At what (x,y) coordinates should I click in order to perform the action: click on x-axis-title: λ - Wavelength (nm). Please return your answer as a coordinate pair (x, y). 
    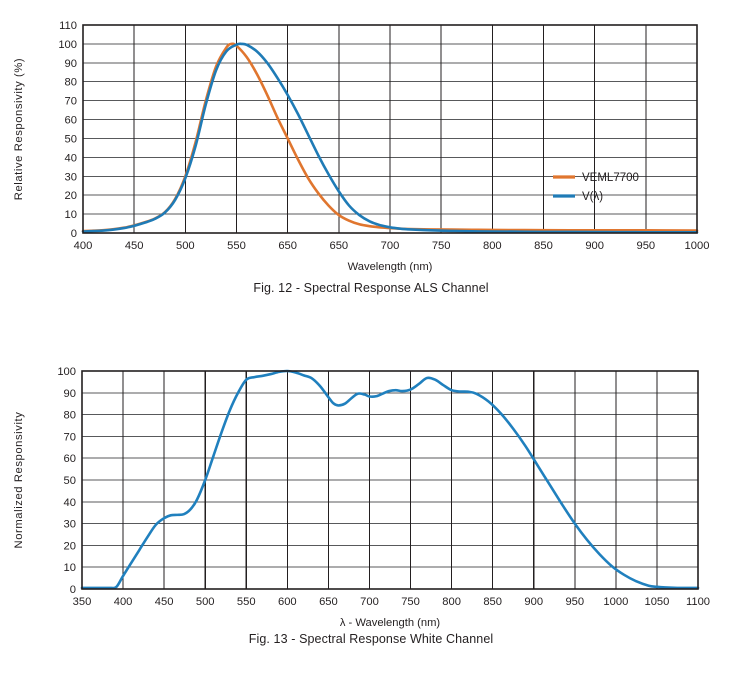
    Looking at the image, I should click on (390, 623).